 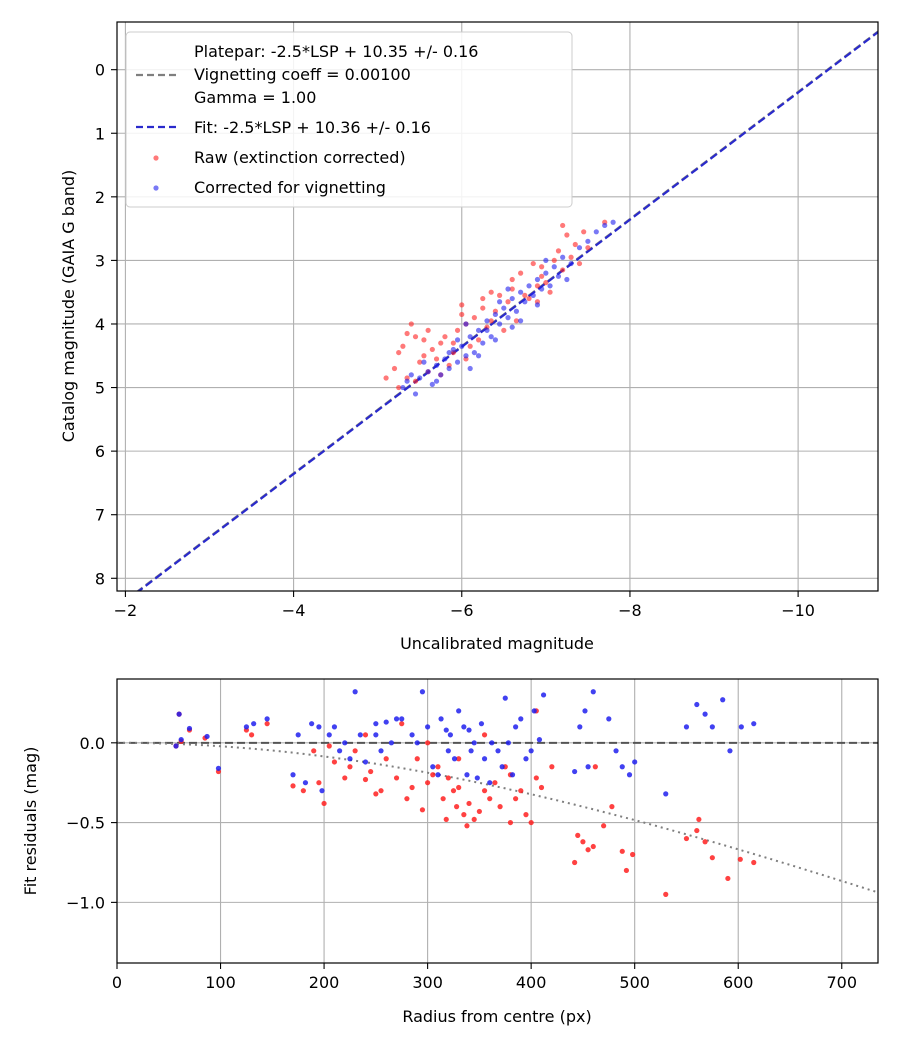 I want to click on residuals-vignetting-model-curve, so click(x=497, y=817).